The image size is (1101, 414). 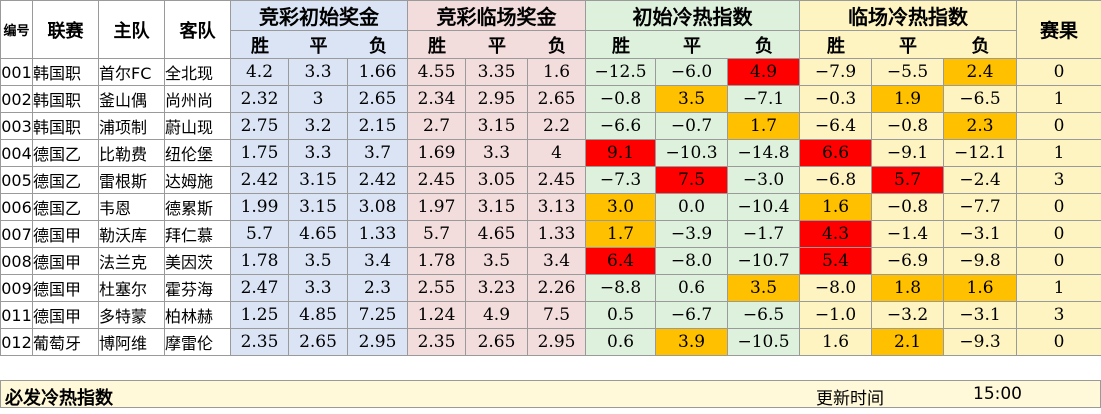 What do you see at coordinates (497, 153) in the screenshot?
I see `cell-live-odds: 3.3` at bounding box center [497, 153].